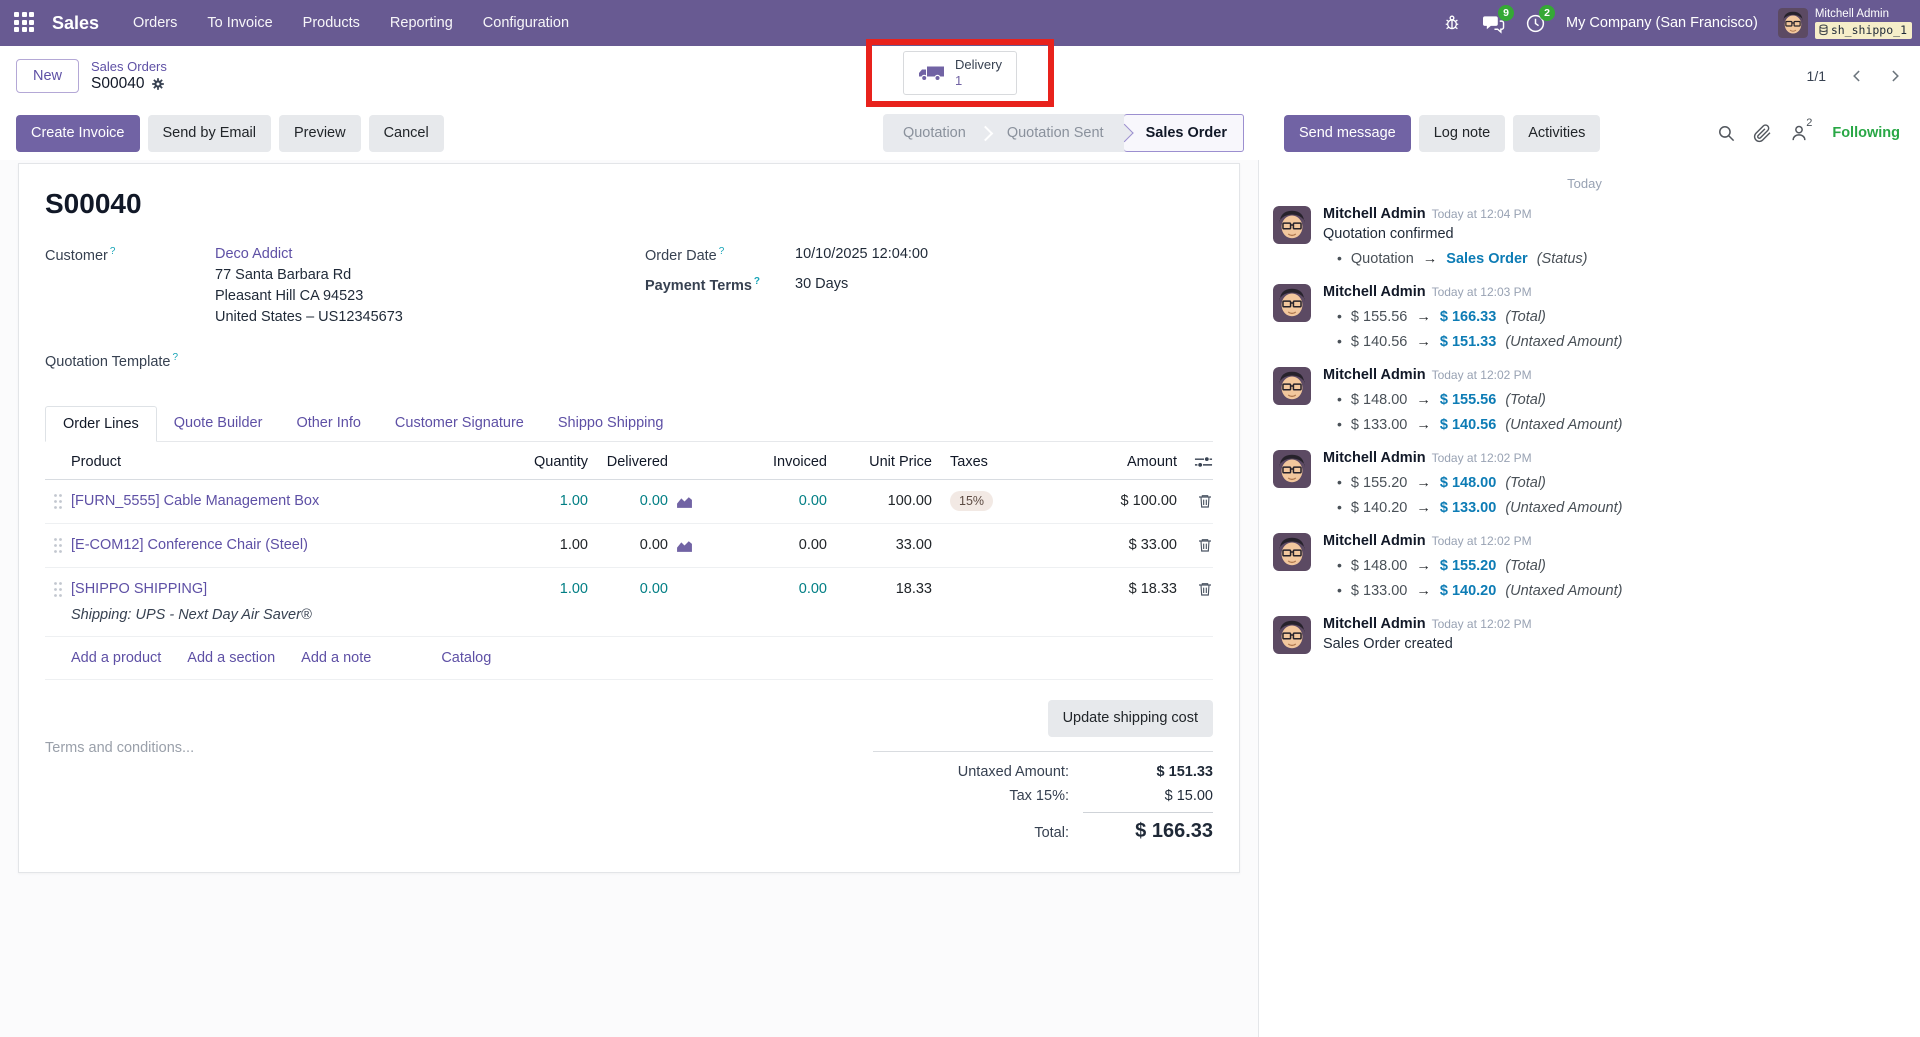 Image resolution: width=1920 pixels, height=1037 pixels. I want to click on tab-other-info: Other Info, so click(328, 422).